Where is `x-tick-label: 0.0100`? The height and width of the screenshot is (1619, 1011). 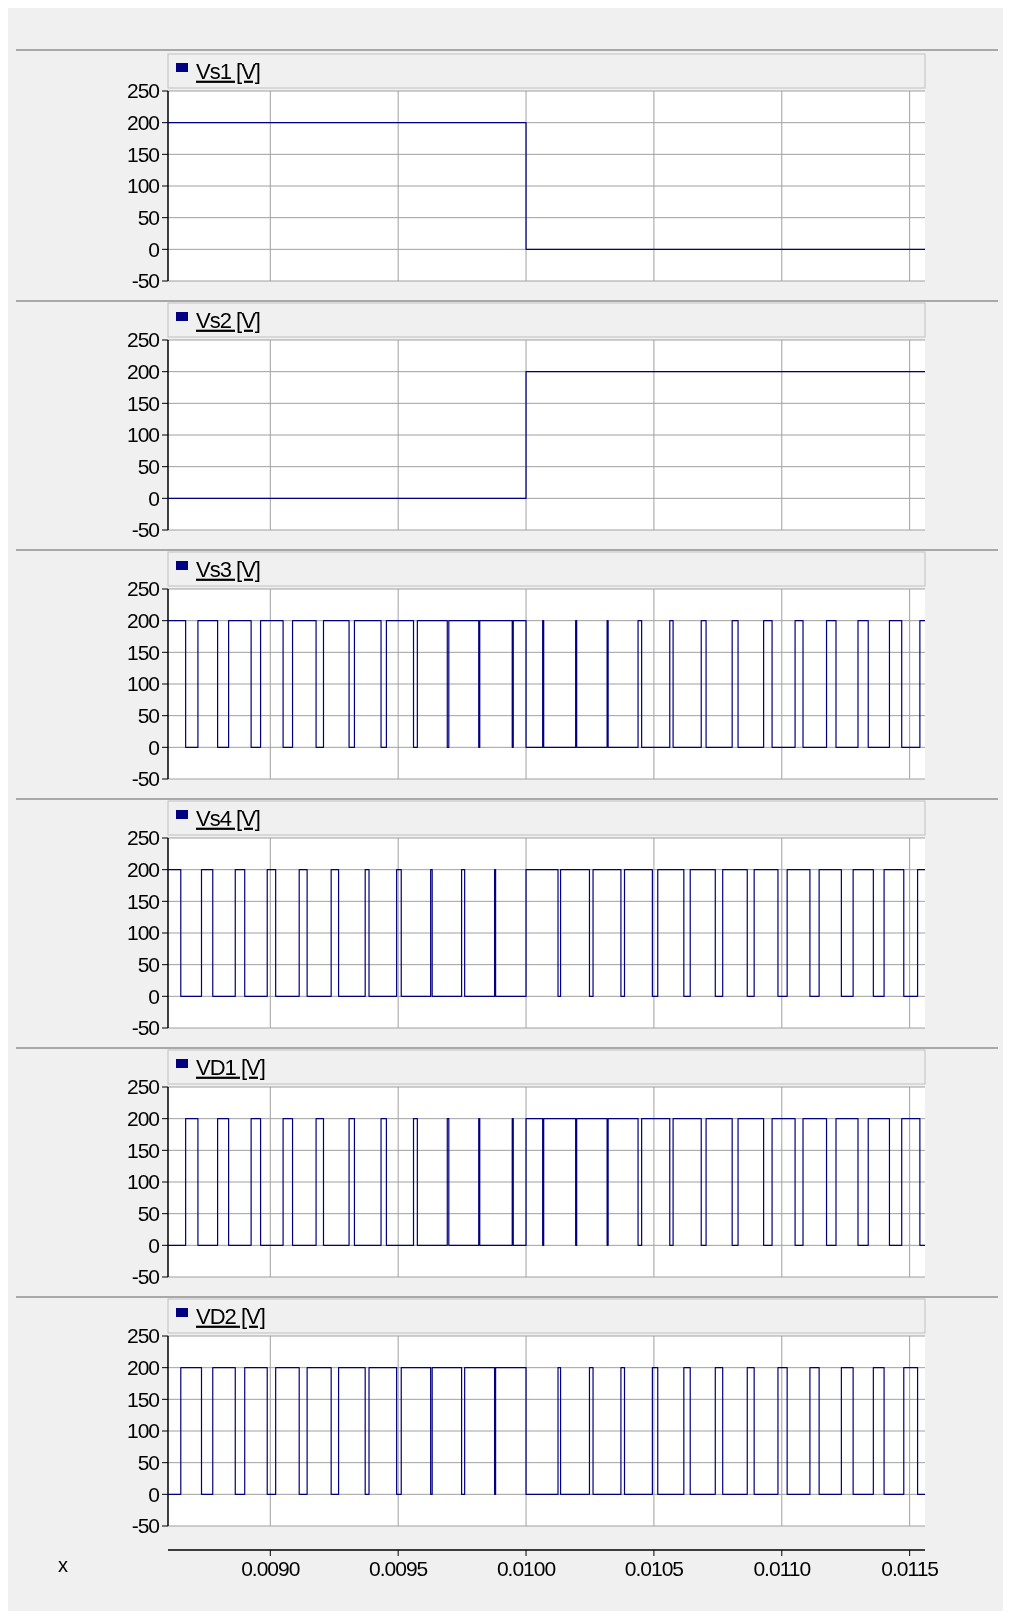 x-tick-label: 0.0100 is located at coordinates (526, 1568).